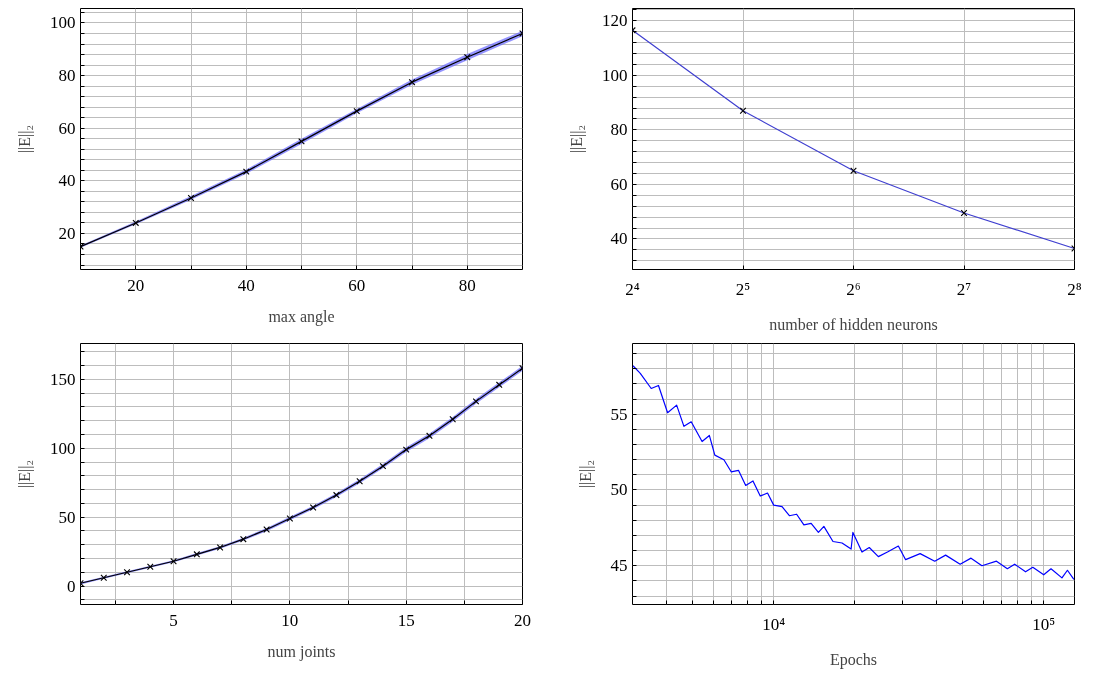  What do you see at coordinates (619, 414) in the screenshot?
I see `y-tick-label: 55` at bounding box center [619, 414].